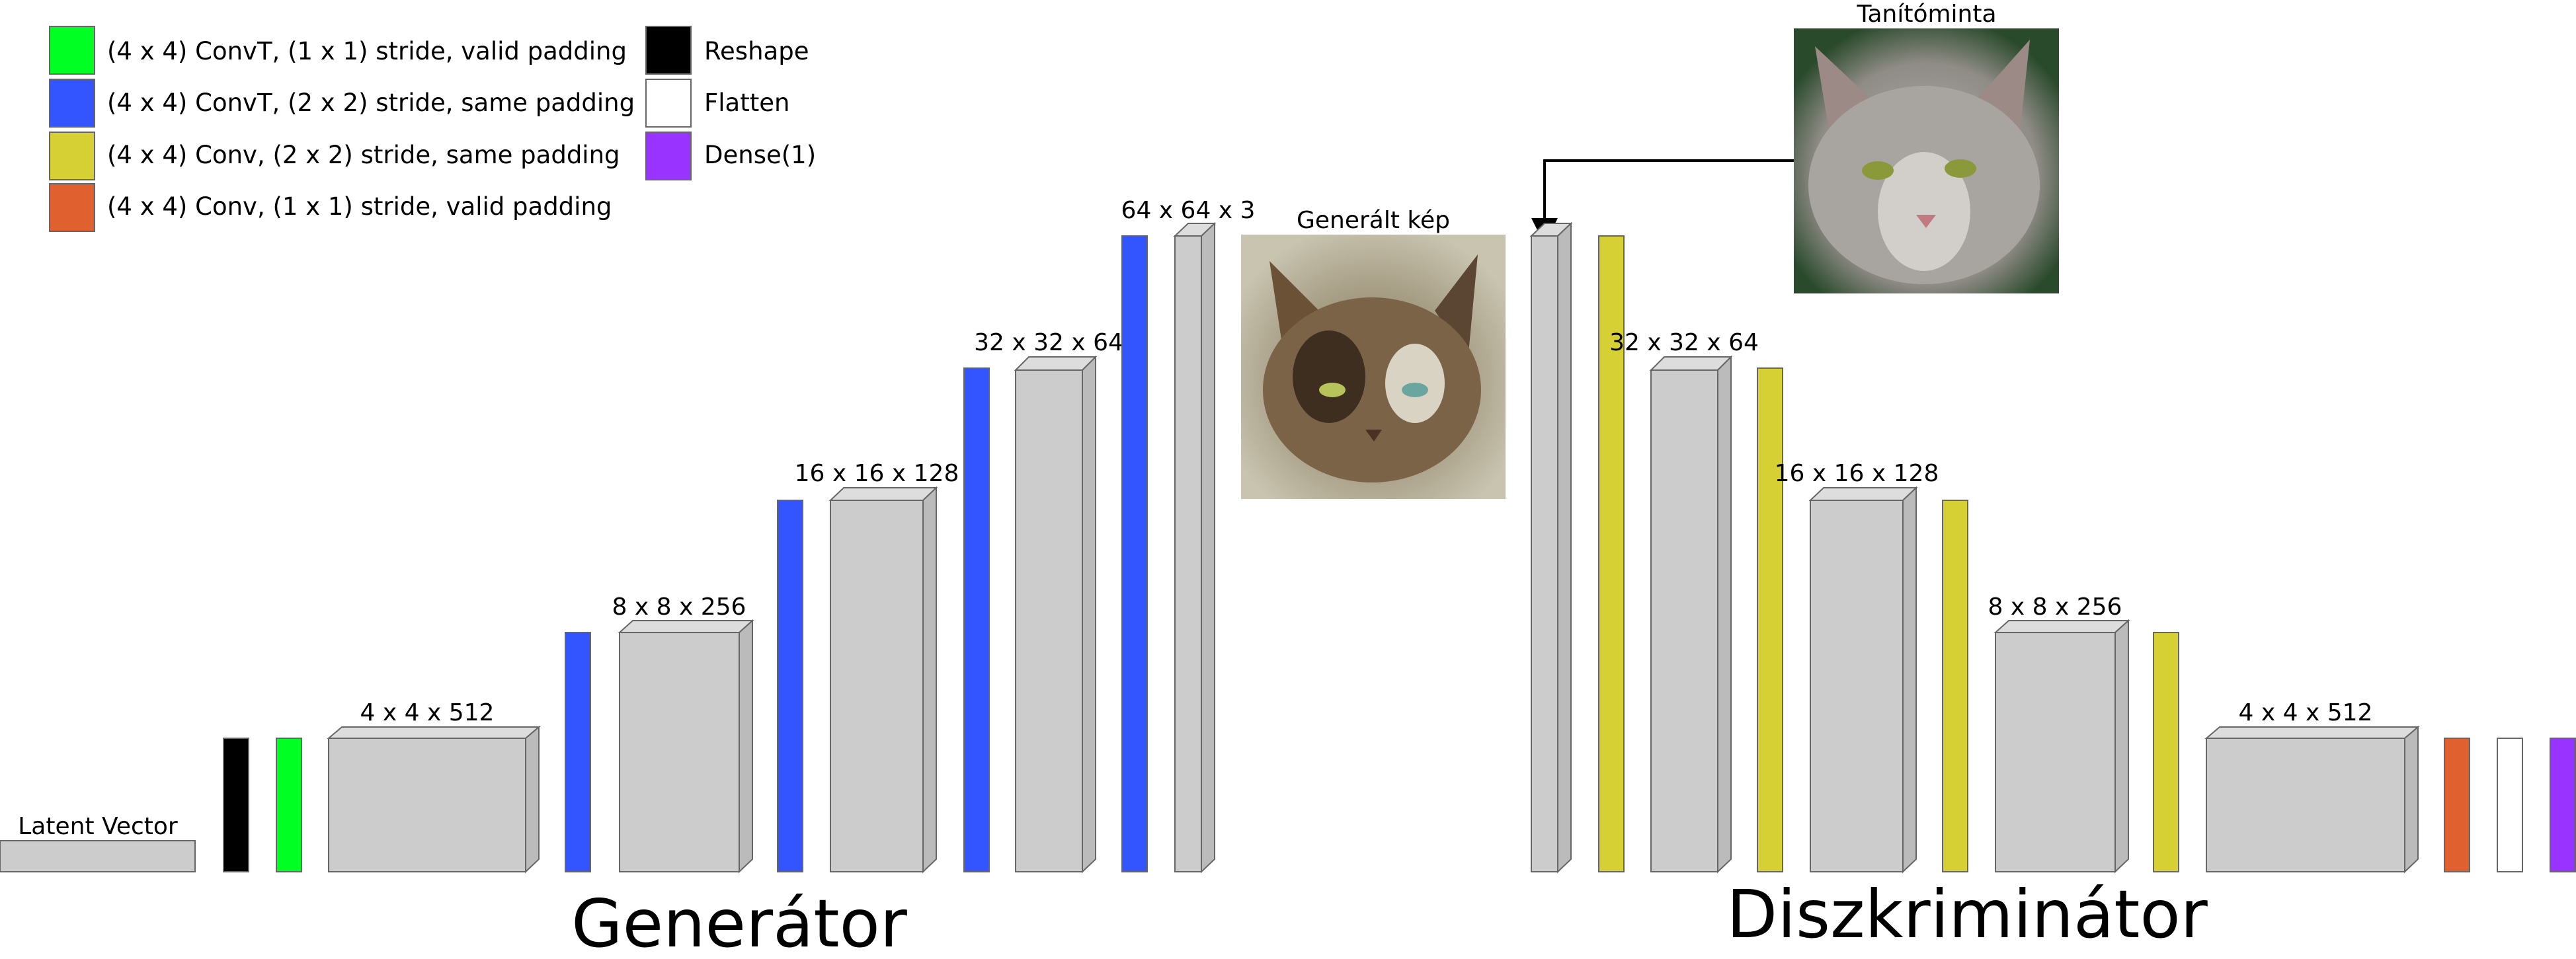 Image resolution: width=2576 pixels, height=959 pixels. I want to click on disc-block-16x16x128-front, so click(1857, 686).